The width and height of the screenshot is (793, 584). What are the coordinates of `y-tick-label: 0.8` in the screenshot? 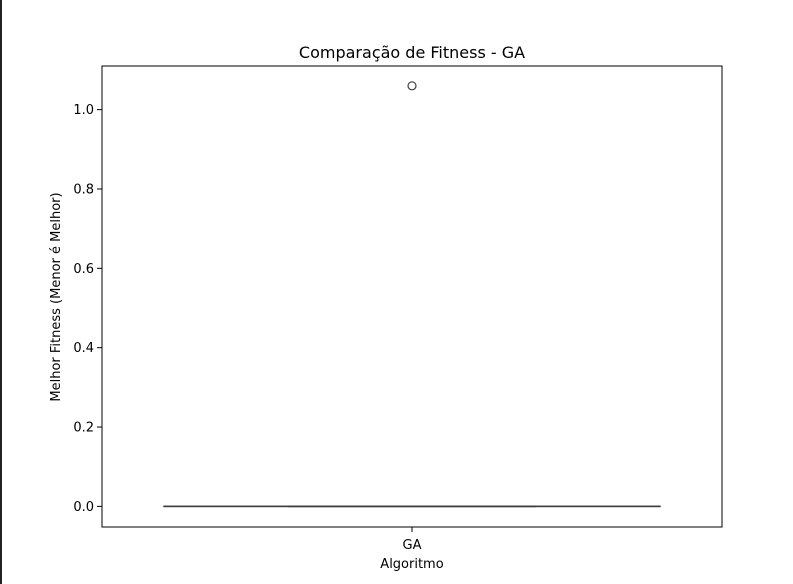 It's located at (83, 189).